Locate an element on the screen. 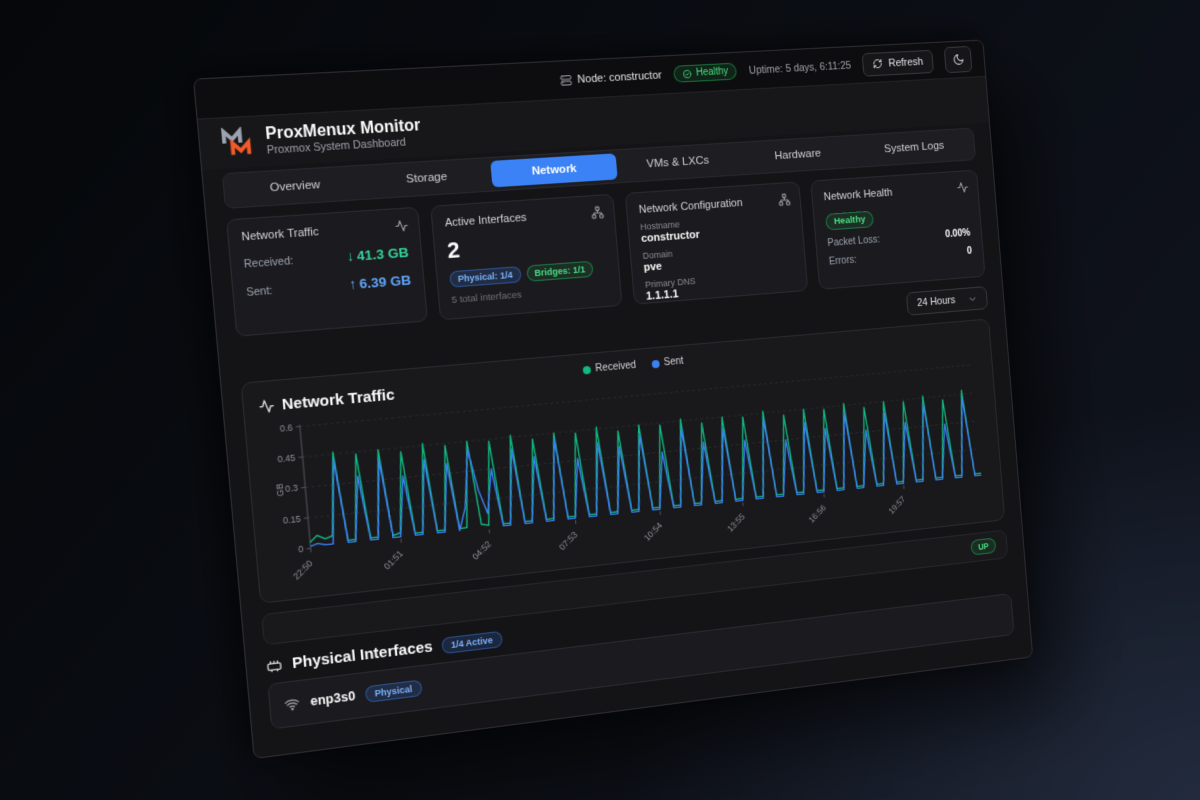 The width and height of the screenshot is (1200, 800). chevron-down-icon is located at coordinates (972, 298).